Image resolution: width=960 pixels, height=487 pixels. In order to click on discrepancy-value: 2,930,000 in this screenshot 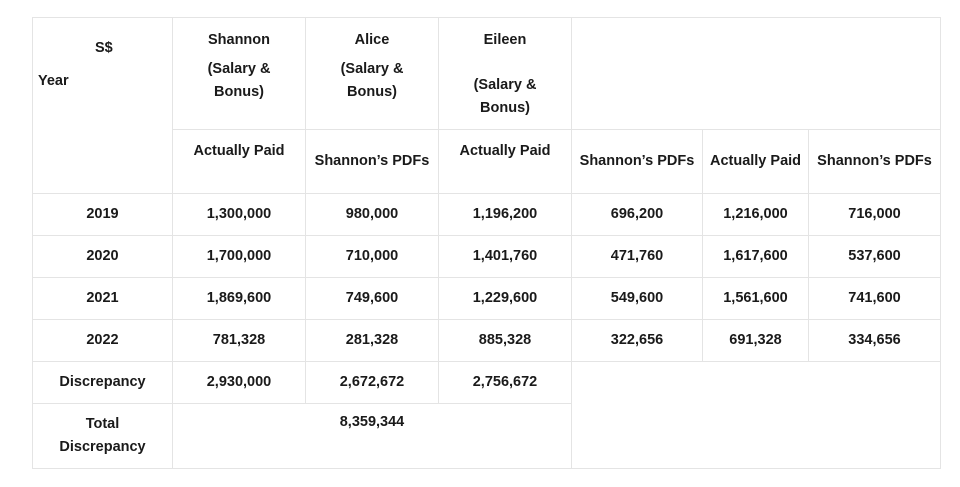, I will do `click(239, 382)`.